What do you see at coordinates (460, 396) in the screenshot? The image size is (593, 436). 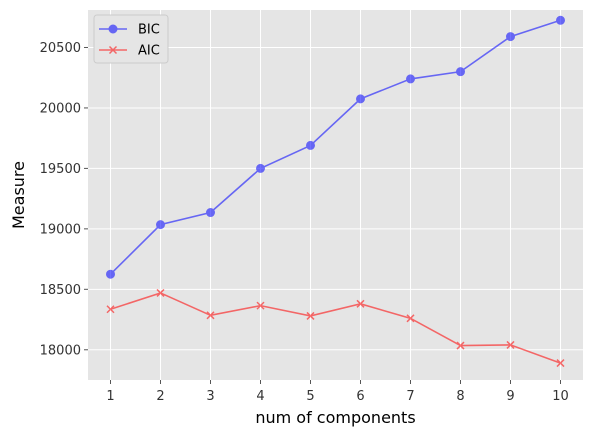 I see `x-tick-label: 8` at bounding box center [460, 396].